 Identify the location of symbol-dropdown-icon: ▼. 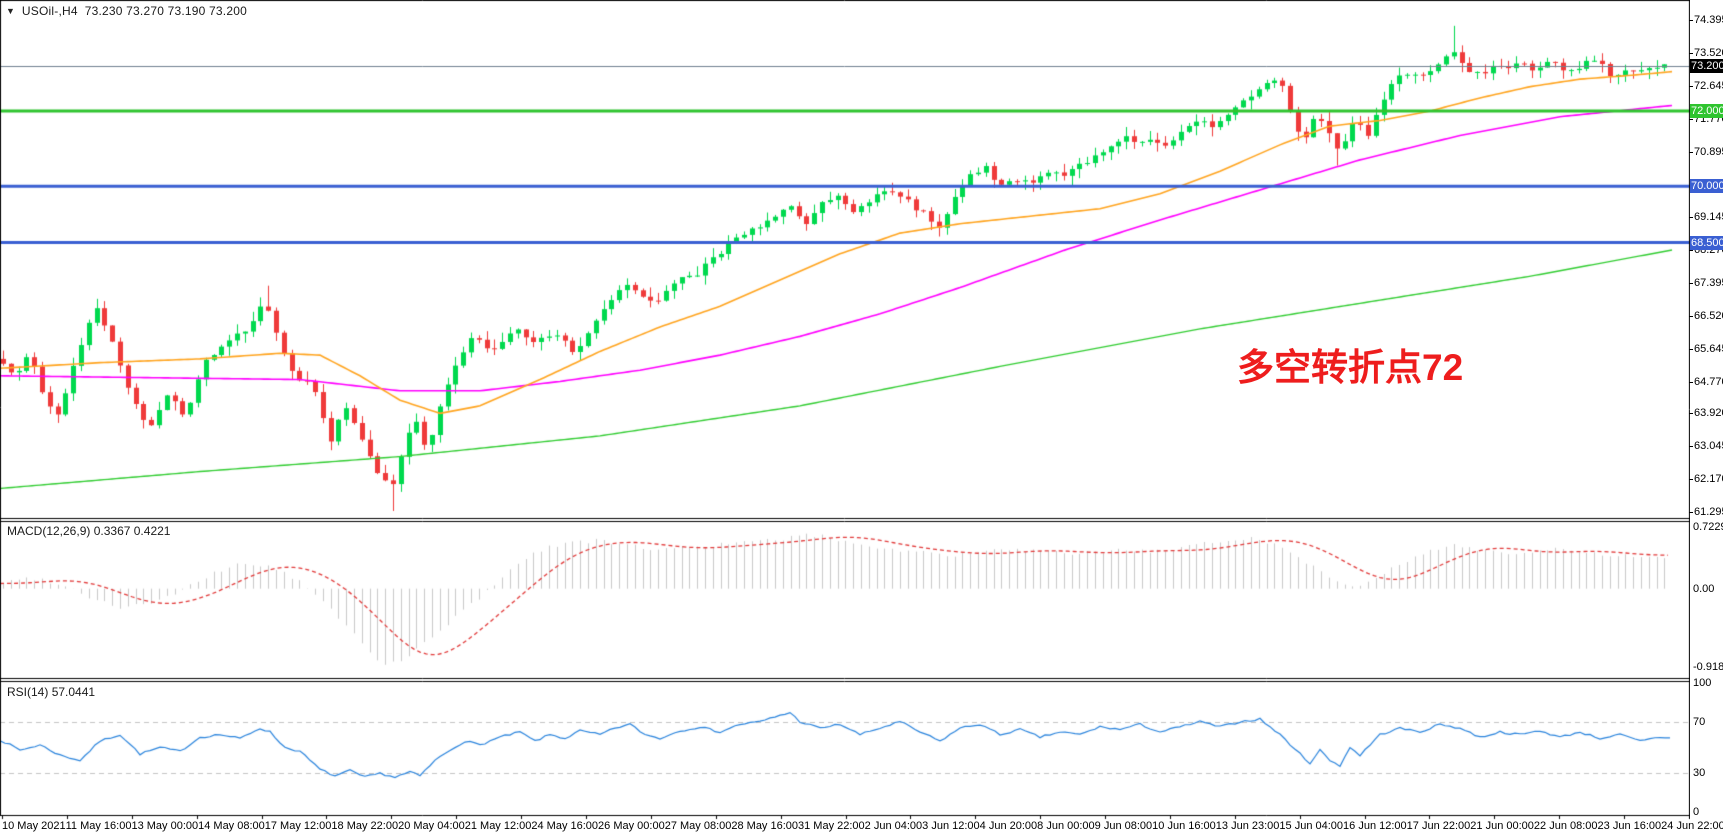
(10, 11).